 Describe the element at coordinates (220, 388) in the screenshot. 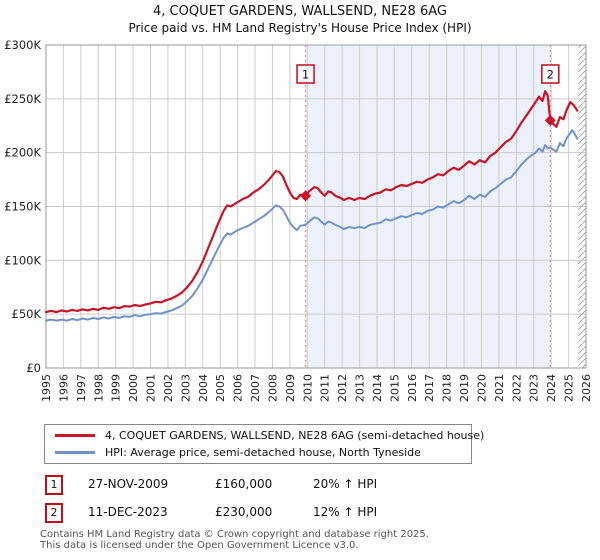

I see `x-tick-label: 2005` at that location.